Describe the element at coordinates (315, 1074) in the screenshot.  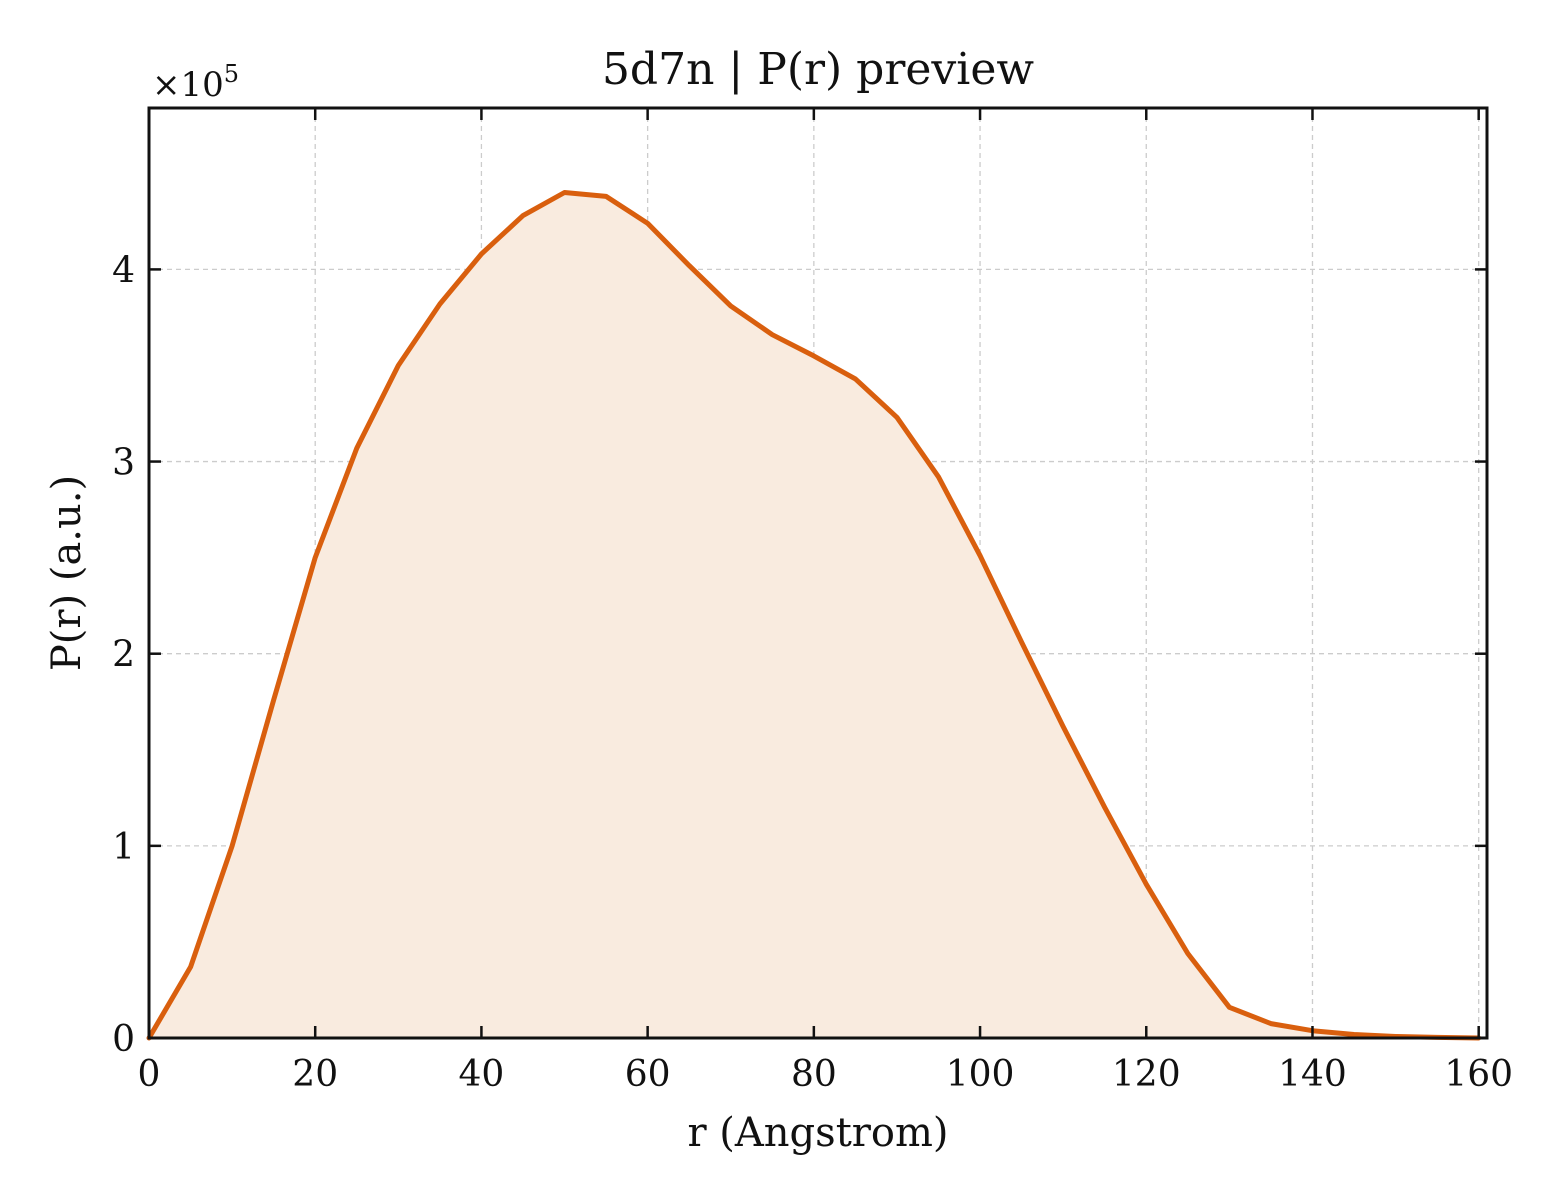
I see `x-tick-label: 20` at that location.